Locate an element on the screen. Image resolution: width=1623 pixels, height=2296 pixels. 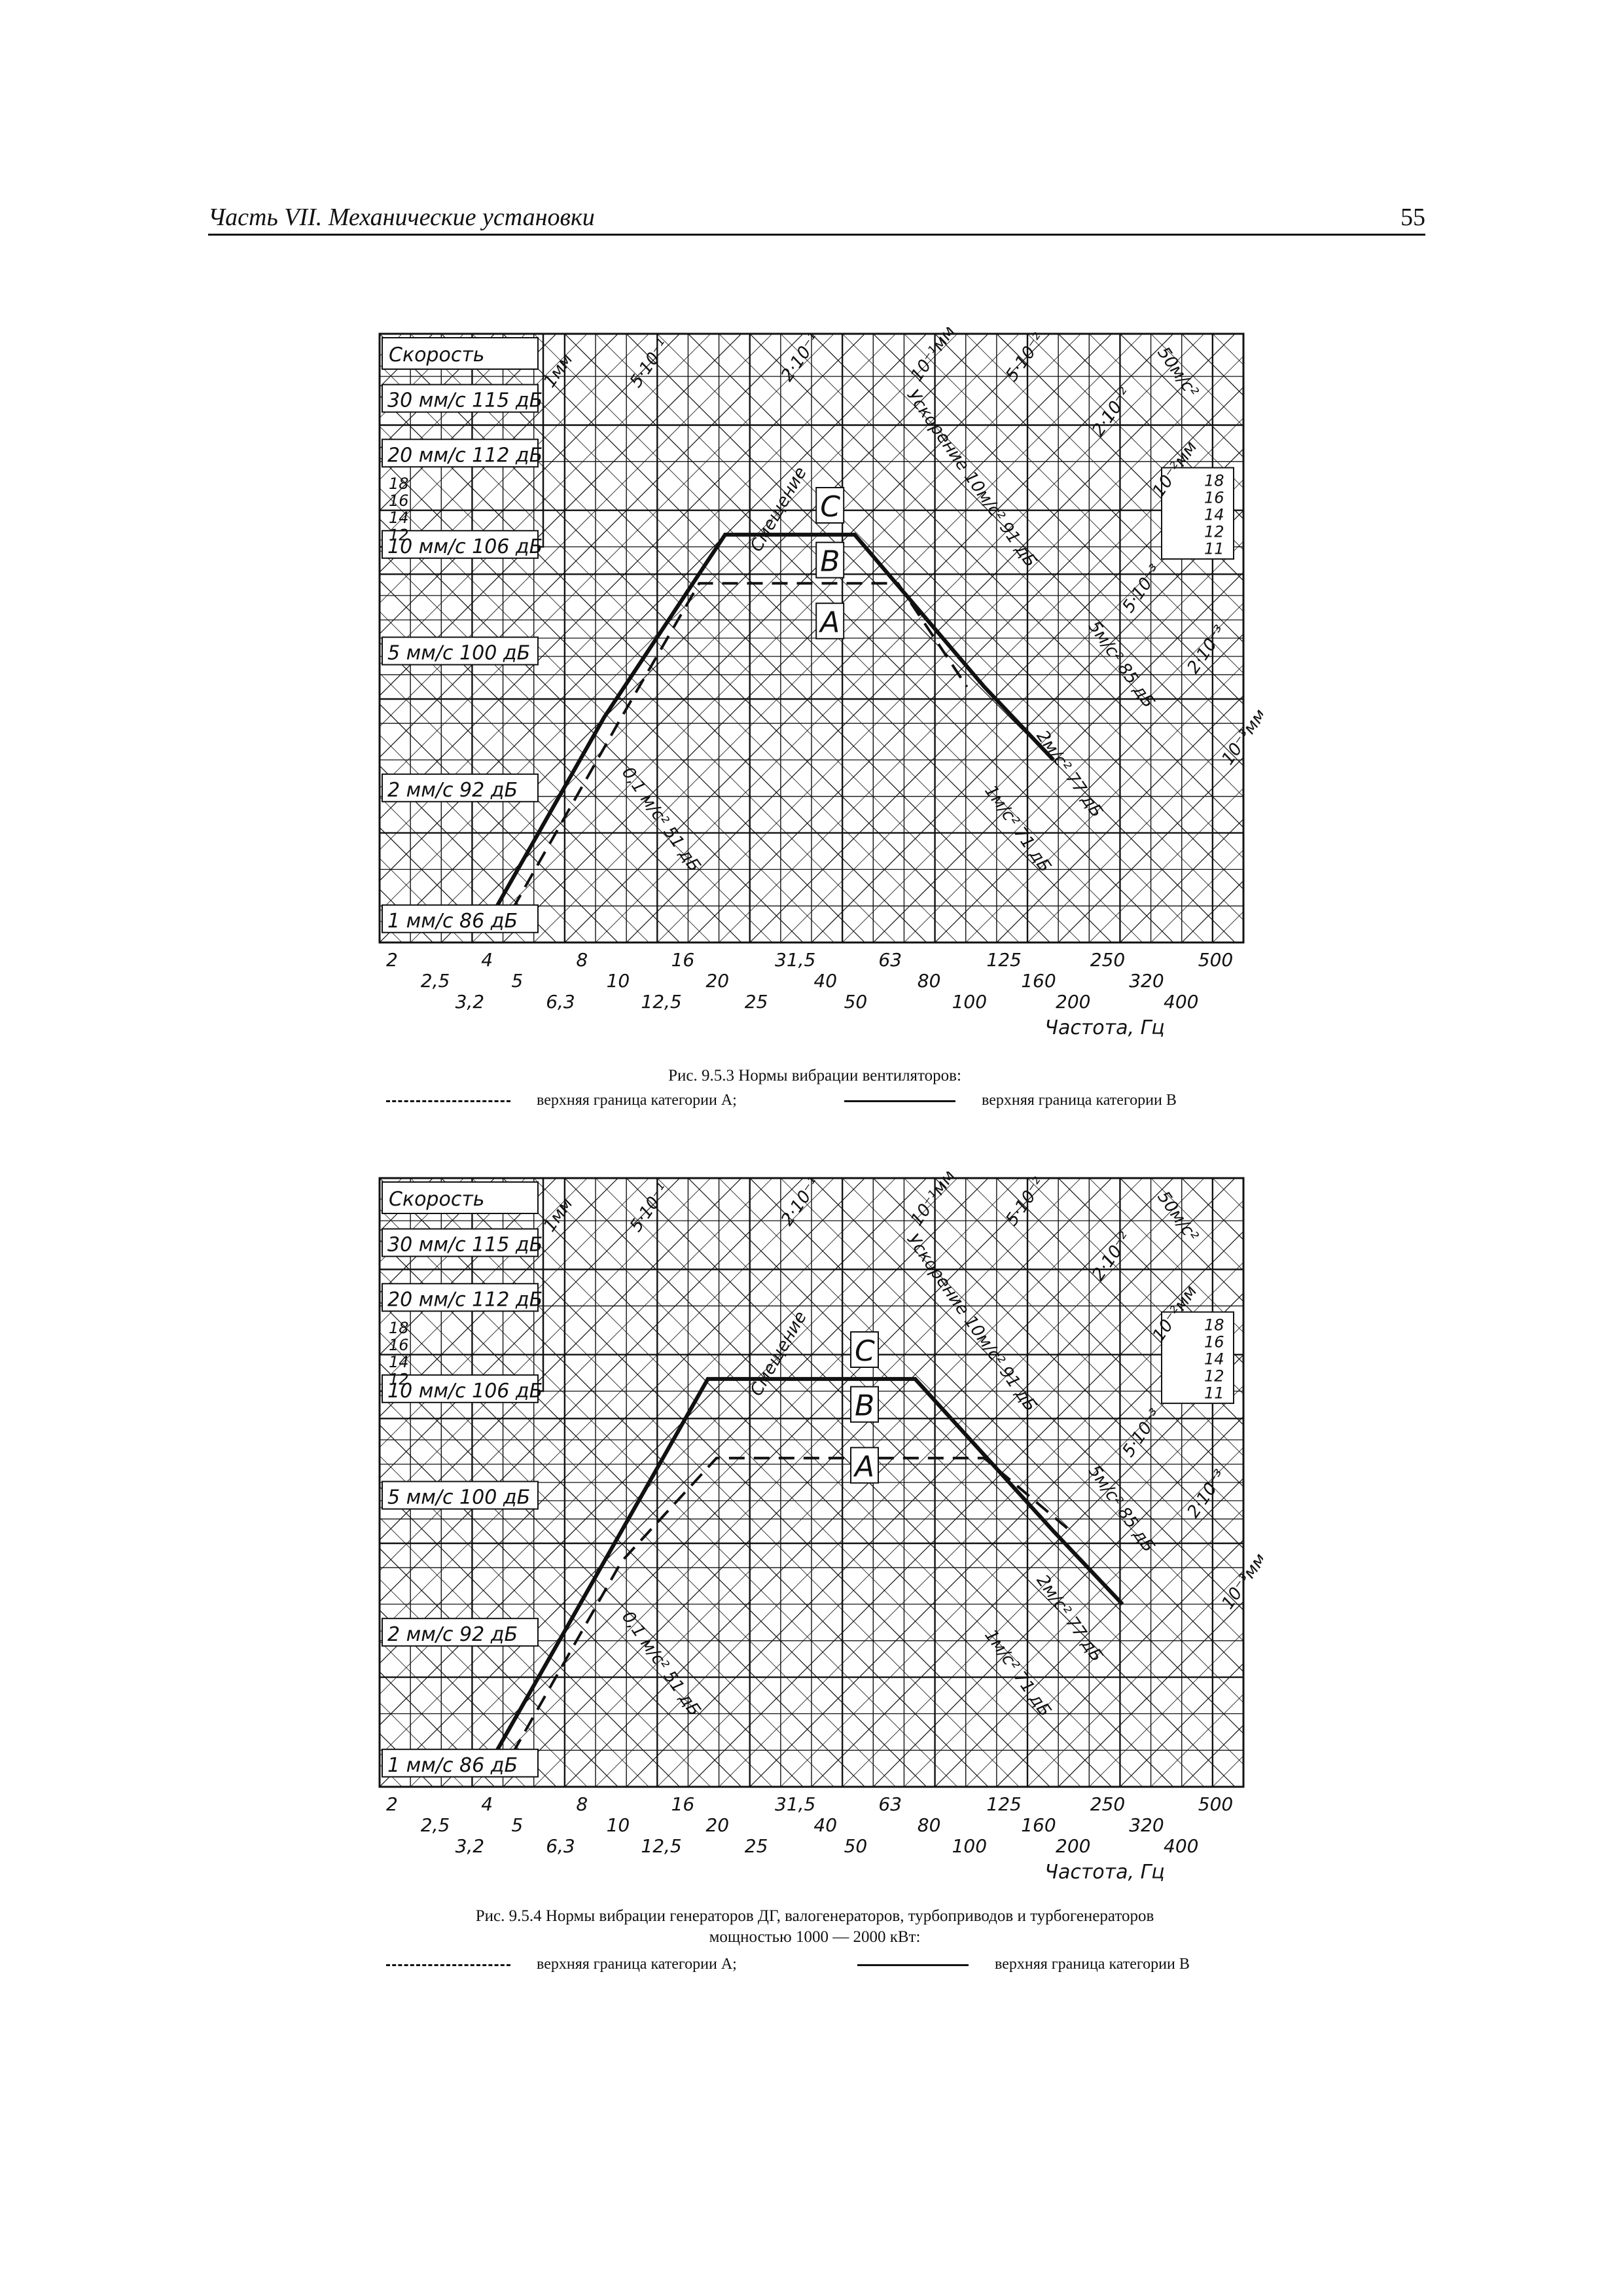
frequency-tick-label: 12,5 is located at coordinates (661, 1846).